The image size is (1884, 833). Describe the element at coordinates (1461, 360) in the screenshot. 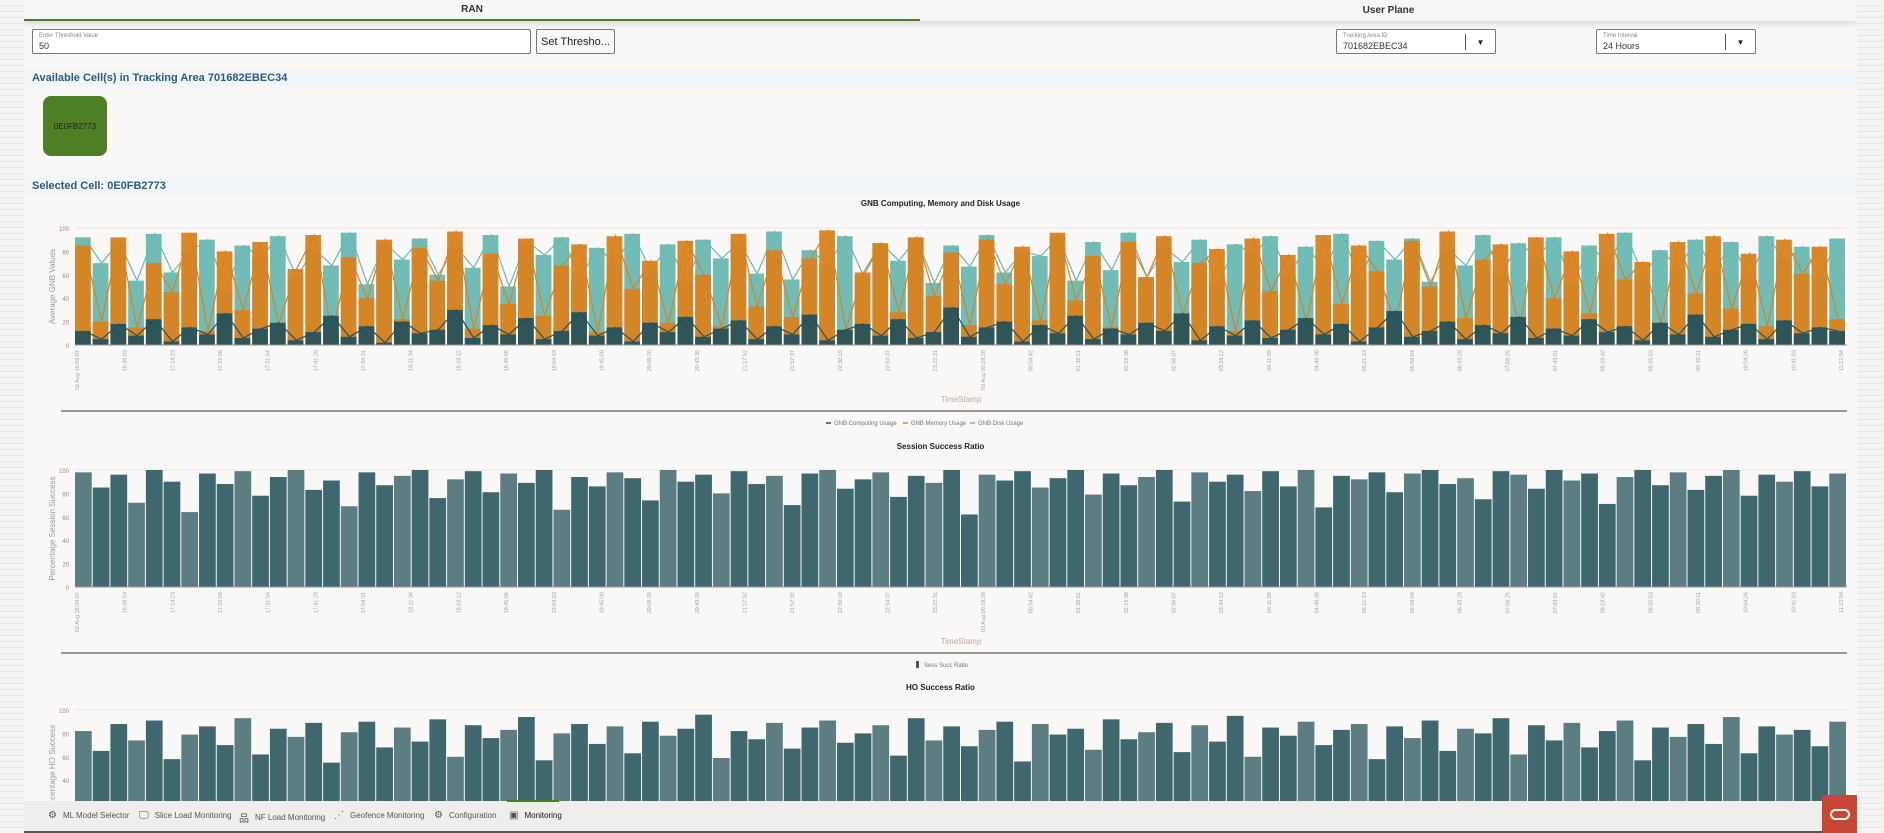

I see `x-tick-label: 06:33:28` at that location.